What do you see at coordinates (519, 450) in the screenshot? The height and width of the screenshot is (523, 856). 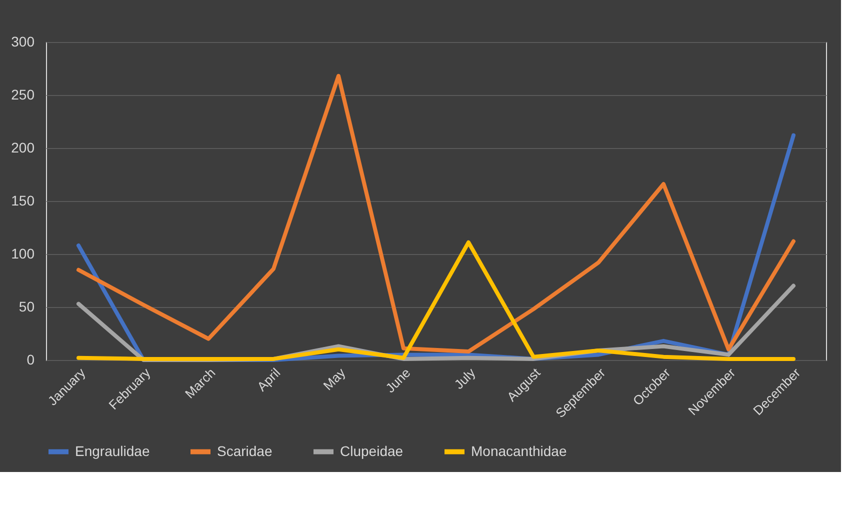 I see `legend-label: Monacanthidae` at bounding box center [519, 450].